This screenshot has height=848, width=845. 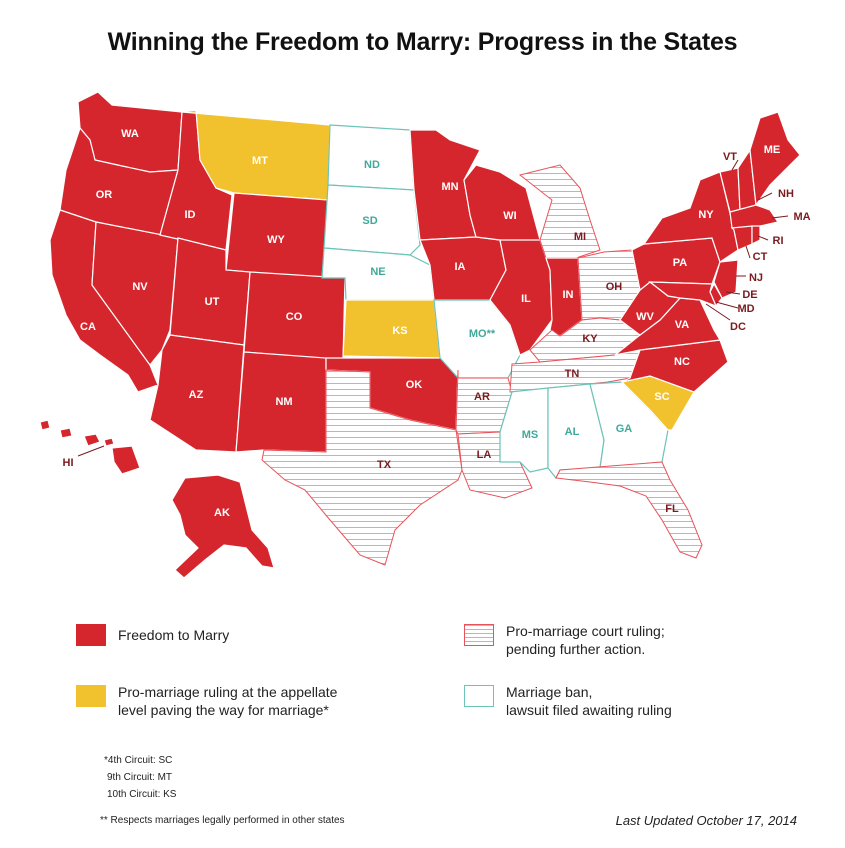 What do you see at coordinates (228, 692) in the screenshot?
I see `legend-appellate-line1: Pro-marriage ruling at the appellate` at bounding box center [228, 692].